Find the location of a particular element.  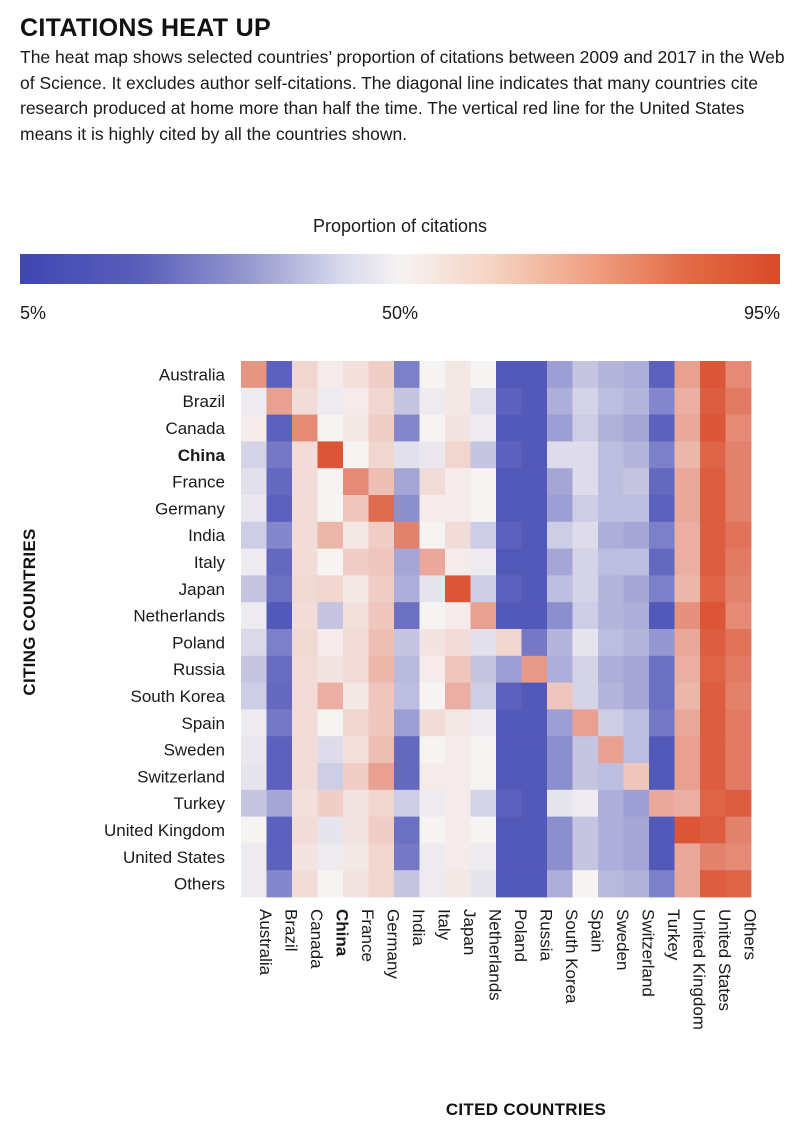

heatmap-cell-united-kingdom-germany is located at coordinates (381, 830).